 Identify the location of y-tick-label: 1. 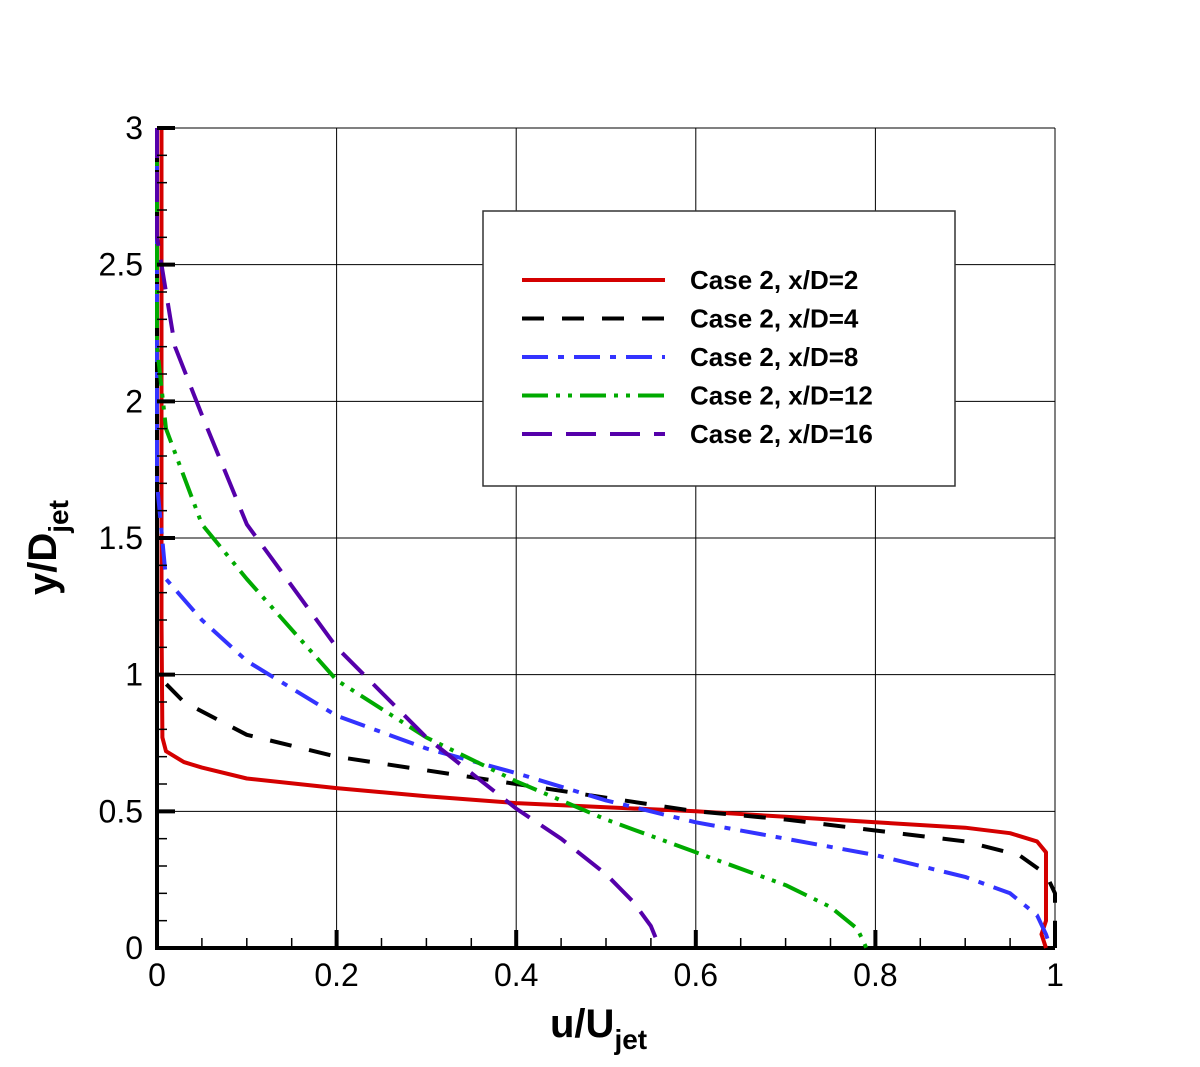
(134, 675).